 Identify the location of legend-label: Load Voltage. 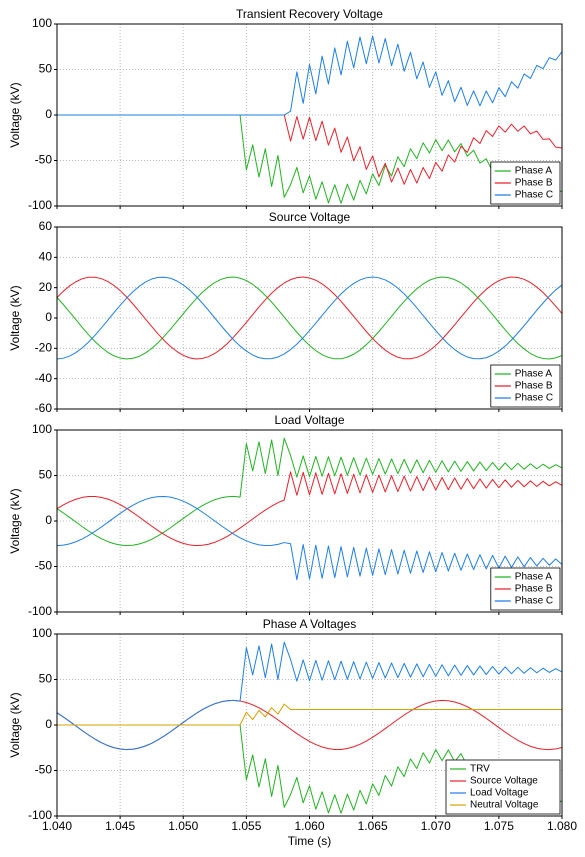
(499, 793).